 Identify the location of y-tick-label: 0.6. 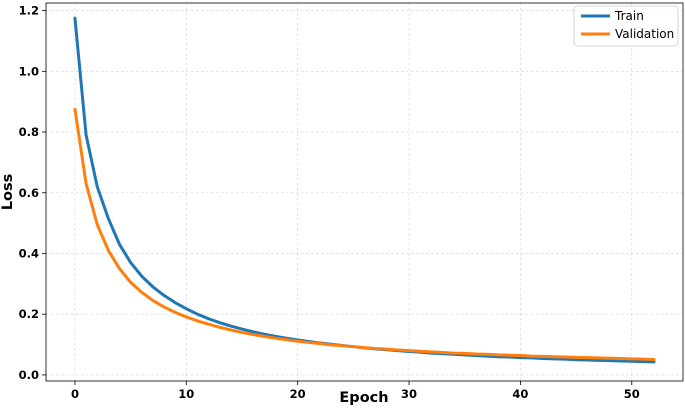
(29, 193).